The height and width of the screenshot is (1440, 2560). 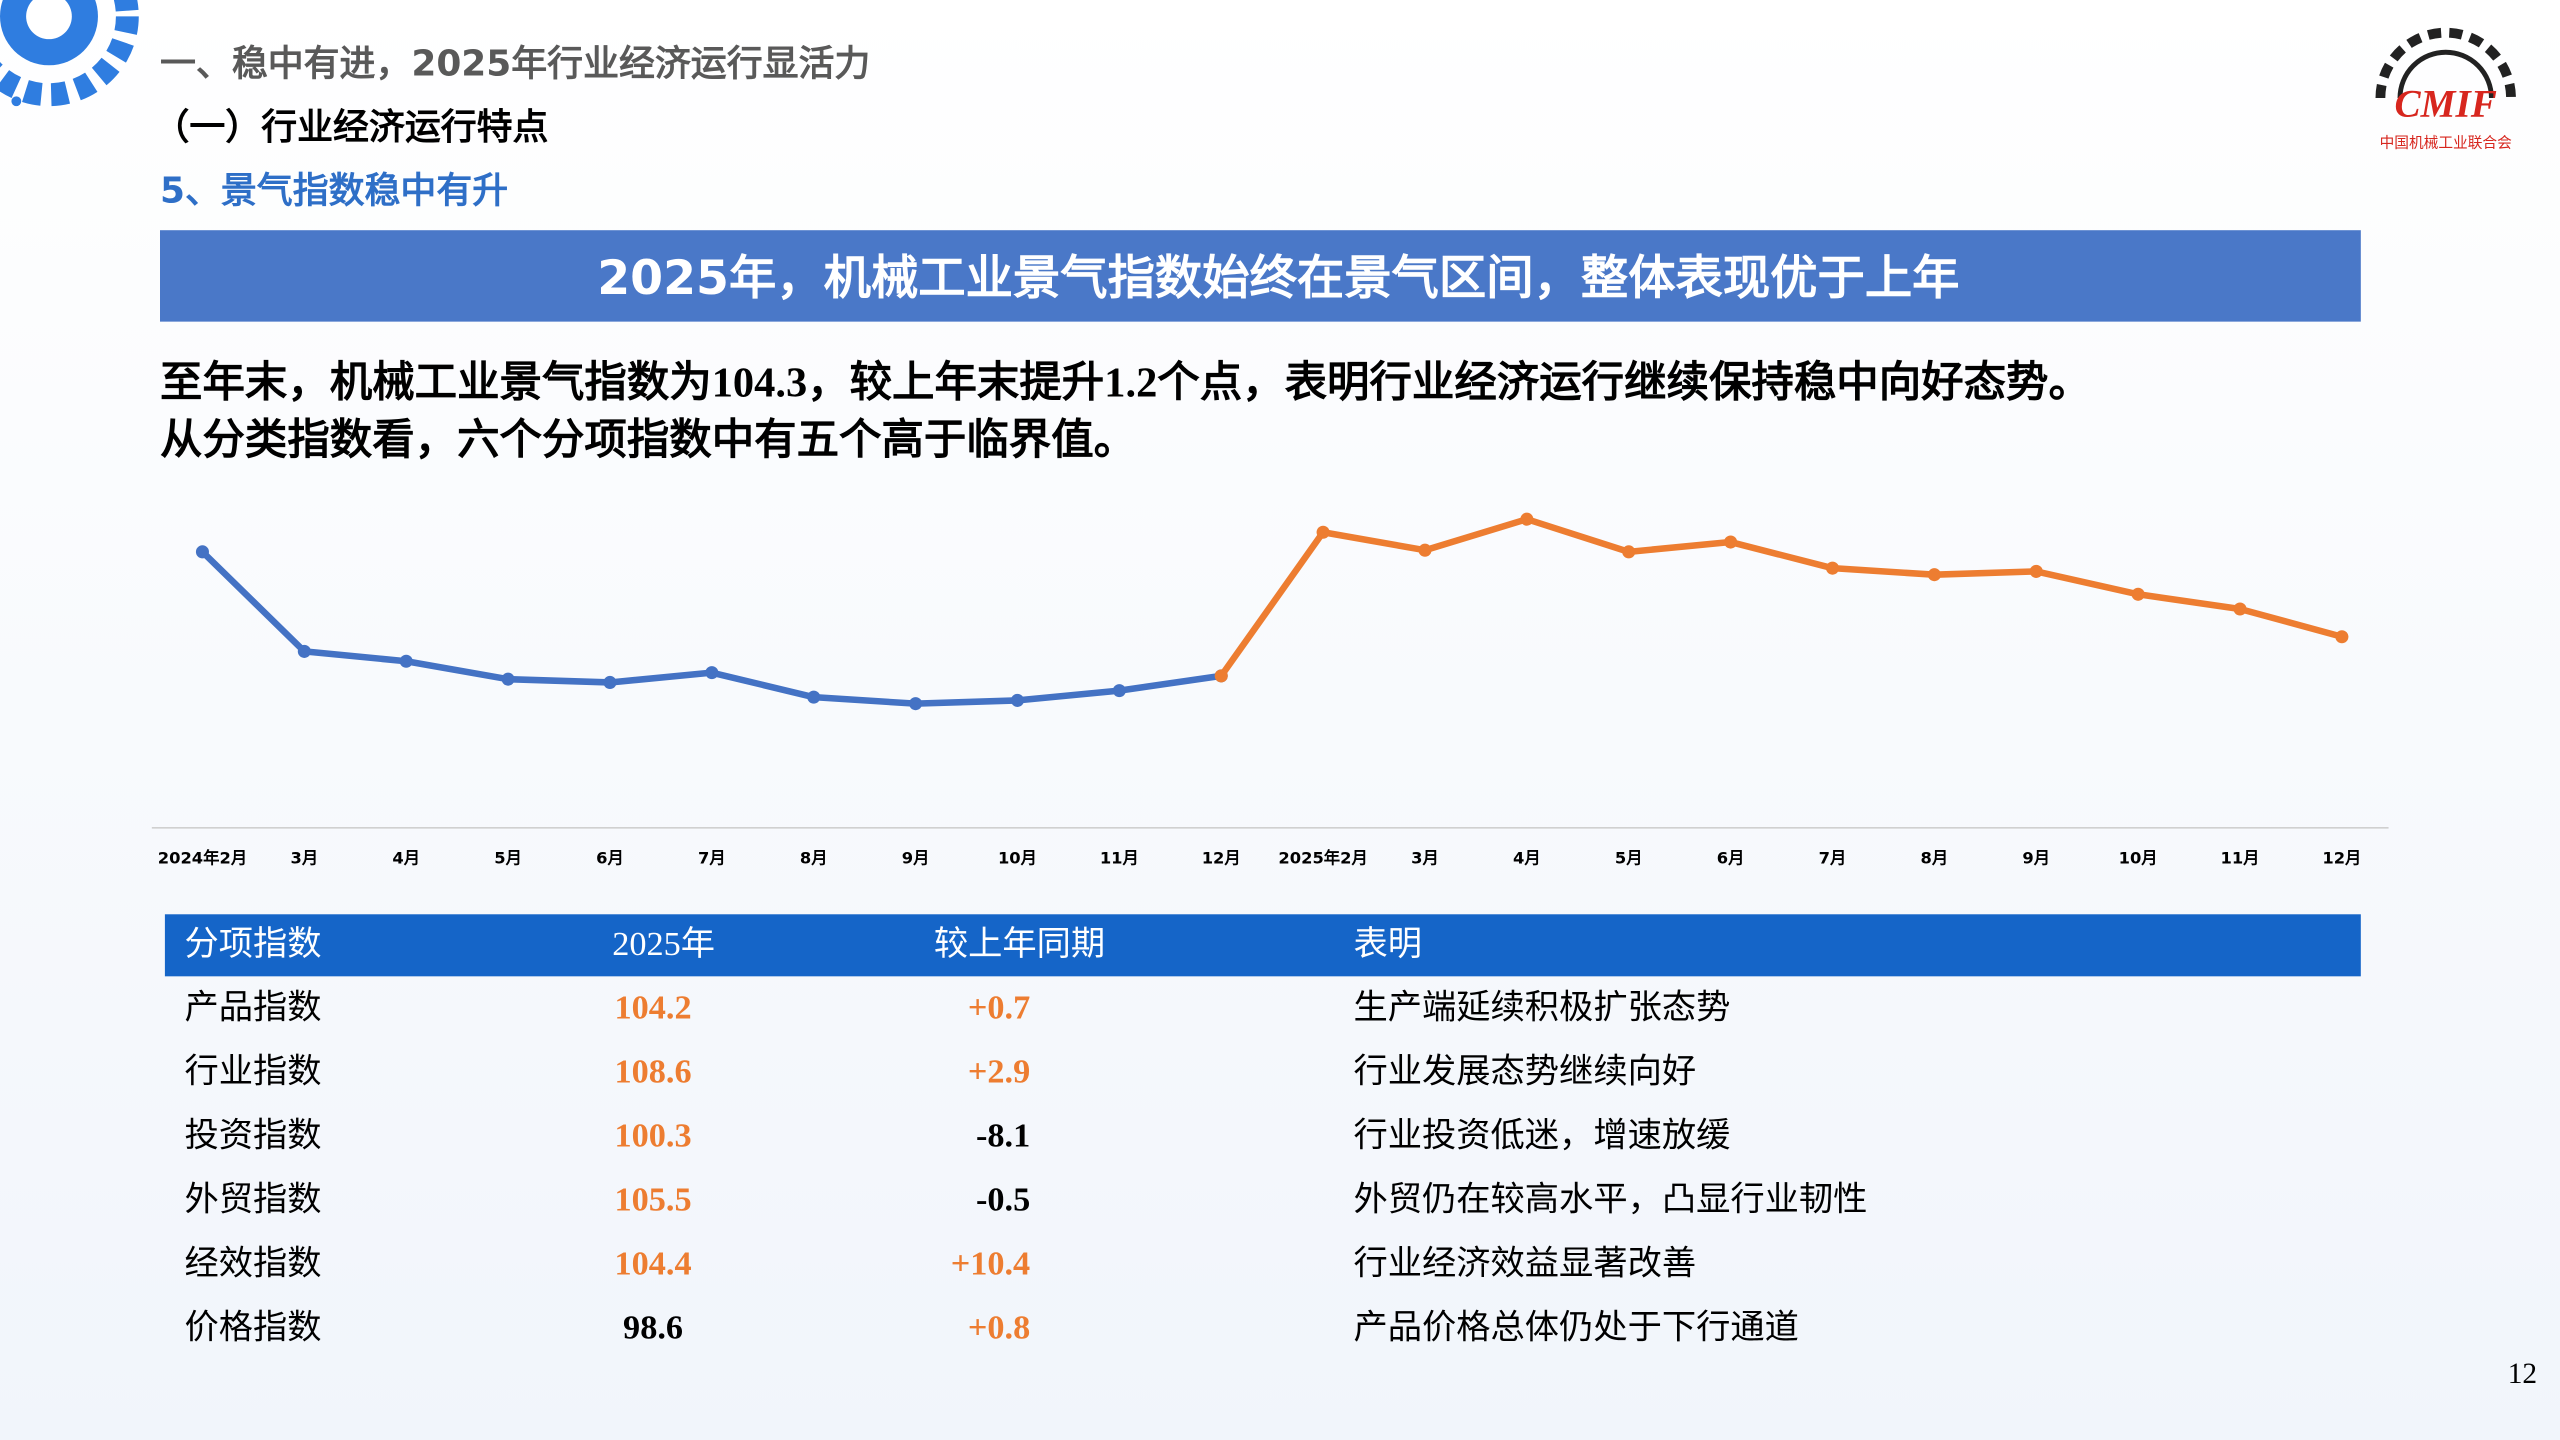 What do you see at coordinates (252, 944) in the screenshot?
I see `table-header-cell: 分项指数` at bounding box center [252, 944].